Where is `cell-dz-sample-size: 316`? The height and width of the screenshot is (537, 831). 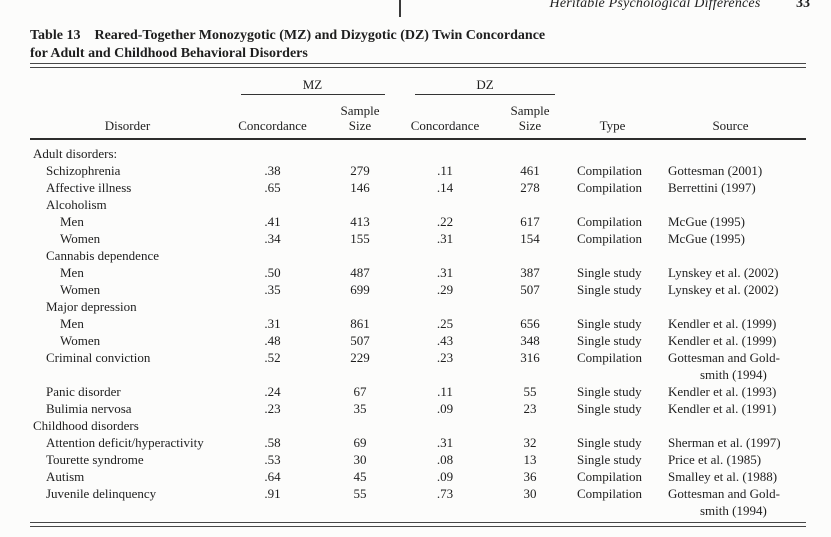 cell-dz-sample-size: 316 is located at coordinates (530, 357).